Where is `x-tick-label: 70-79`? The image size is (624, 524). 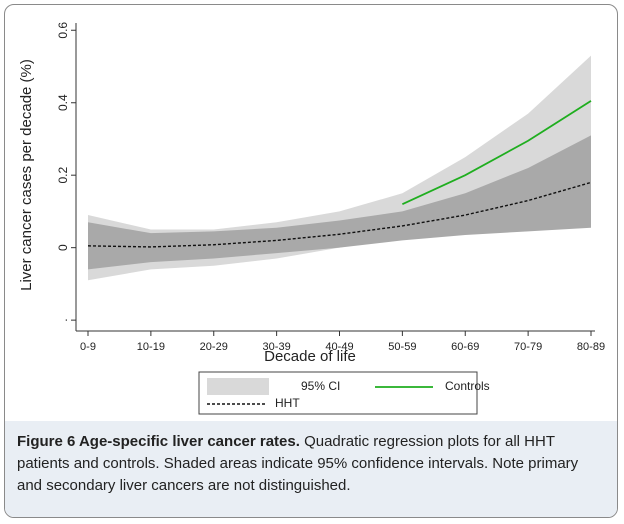
x-tick-label: 70-79 is located at coordinates (528, 347).